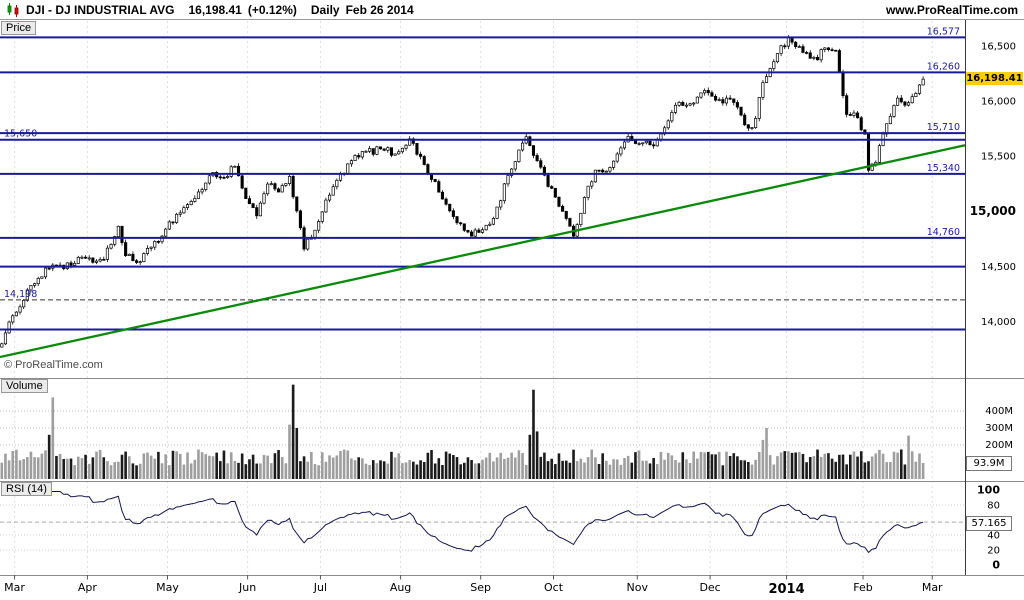  Describe the element at coordinates (709, 587) in the screenshot. I see `time-axis-label: Dec` at that location.